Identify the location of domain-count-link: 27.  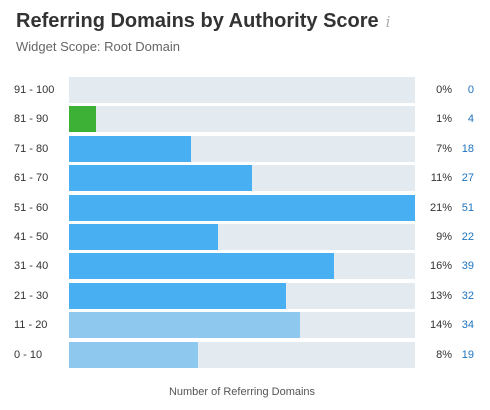
(467, 178).